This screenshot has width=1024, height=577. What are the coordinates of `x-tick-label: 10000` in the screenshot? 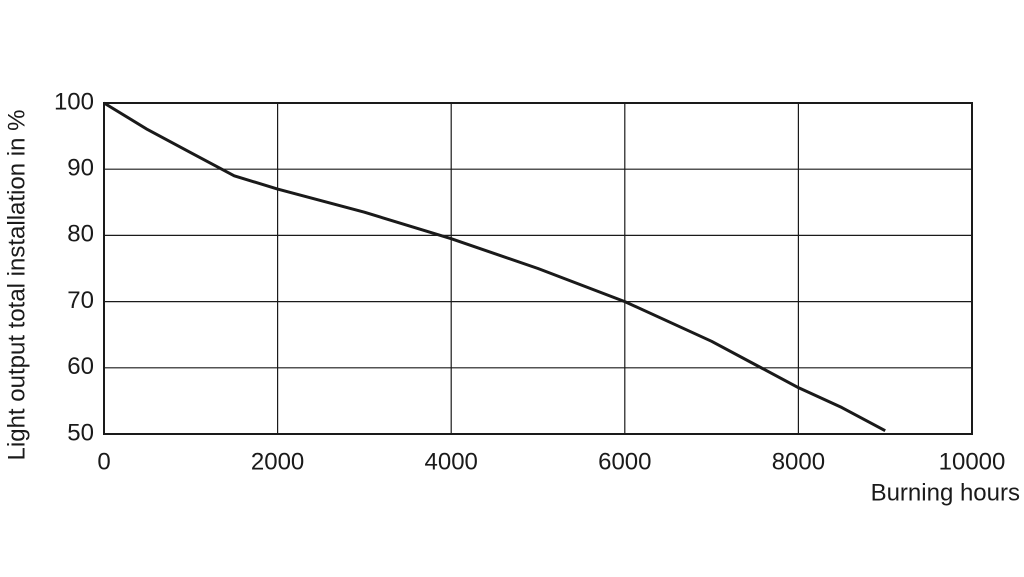 It's located at (972, 461).